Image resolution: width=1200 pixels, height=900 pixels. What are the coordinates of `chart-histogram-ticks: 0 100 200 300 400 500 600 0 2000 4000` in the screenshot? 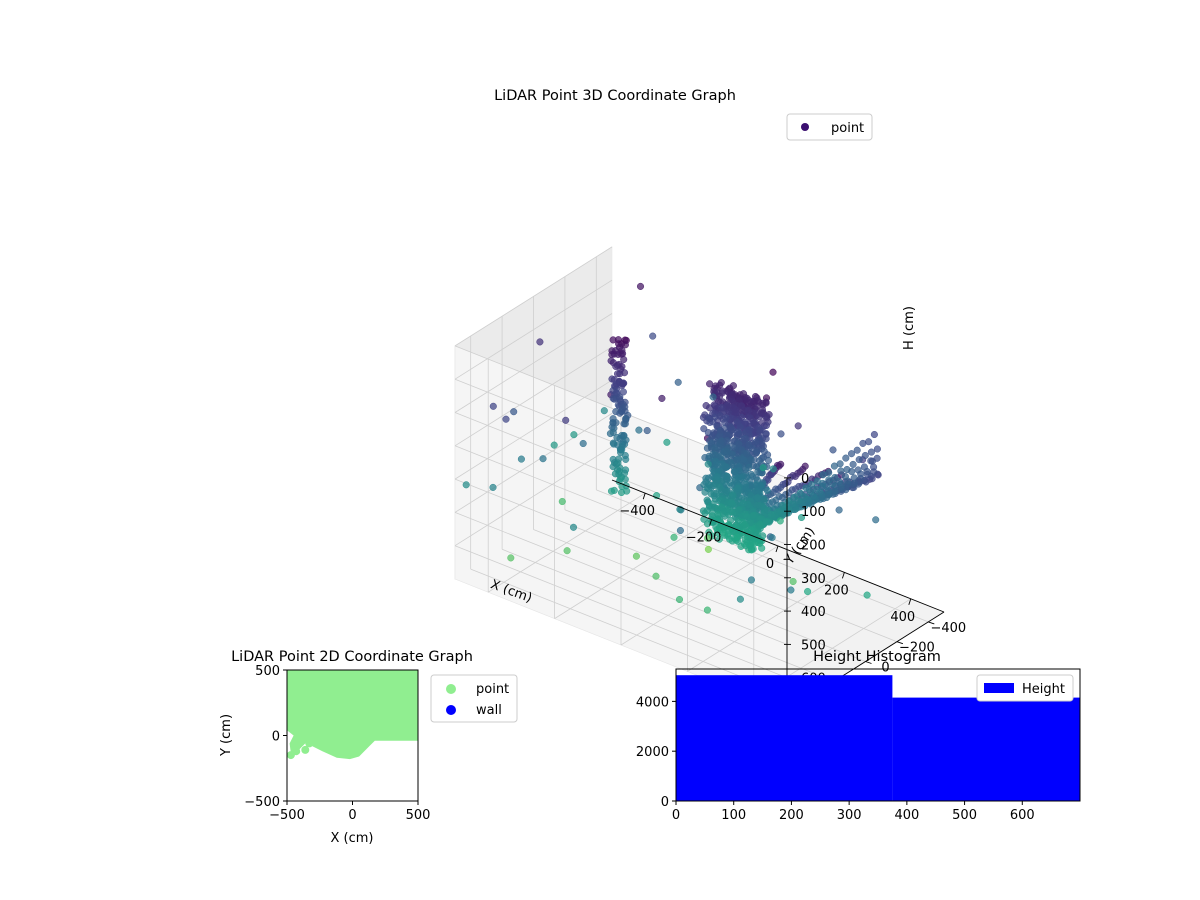 It's located at (835, 759).